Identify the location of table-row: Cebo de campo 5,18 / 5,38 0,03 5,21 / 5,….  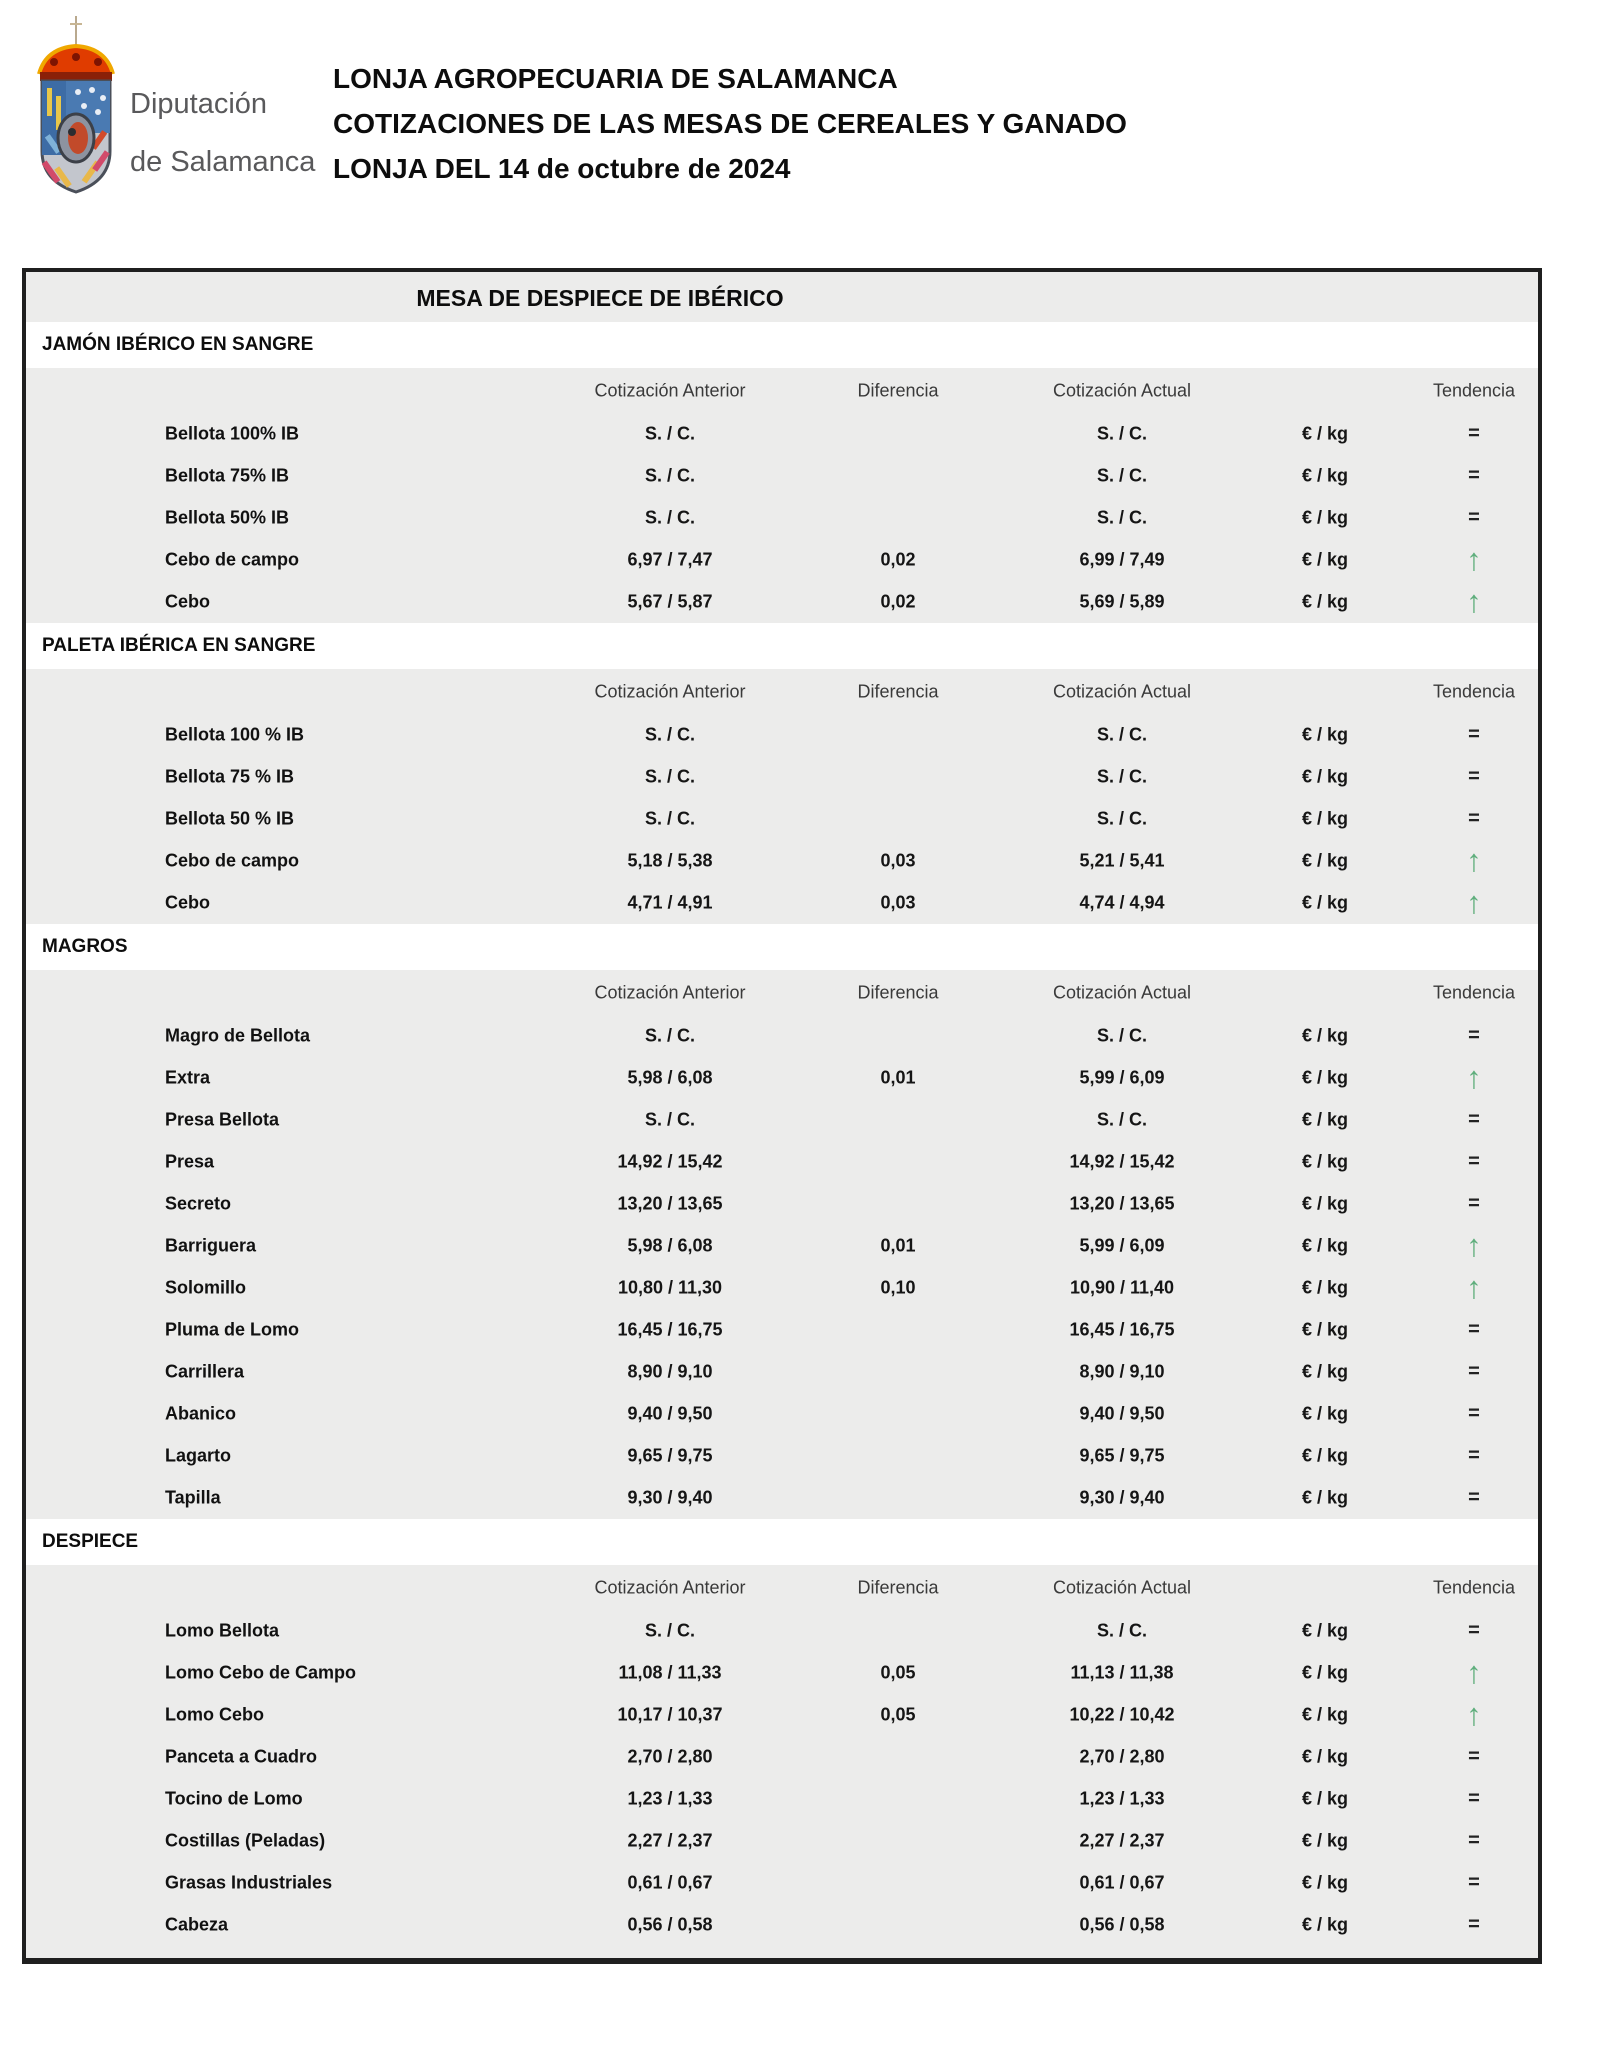
(782, 861).